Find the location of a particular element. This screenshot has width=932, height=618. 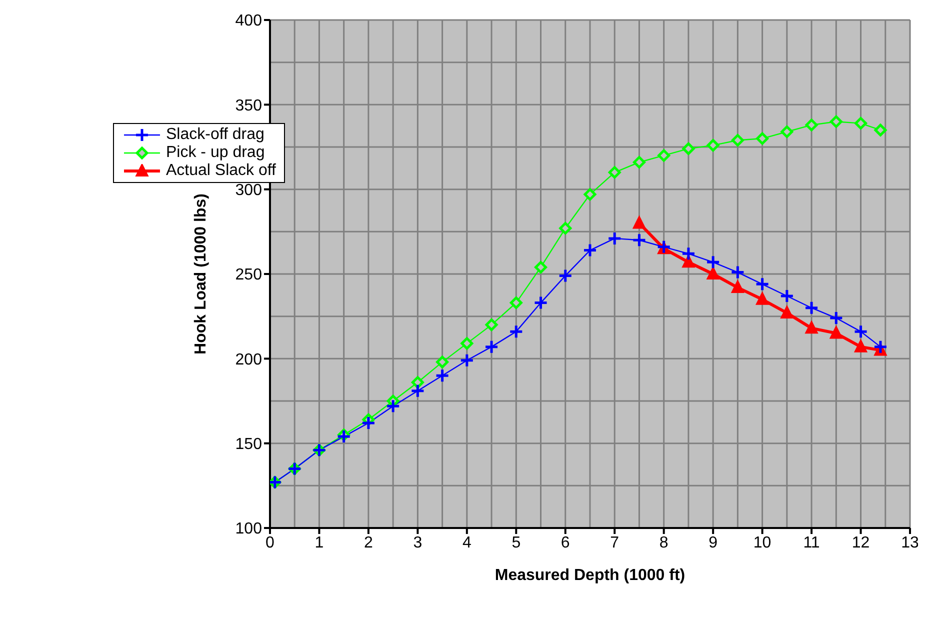

y-tick-label: 250 is located at coordinates (248, 275).